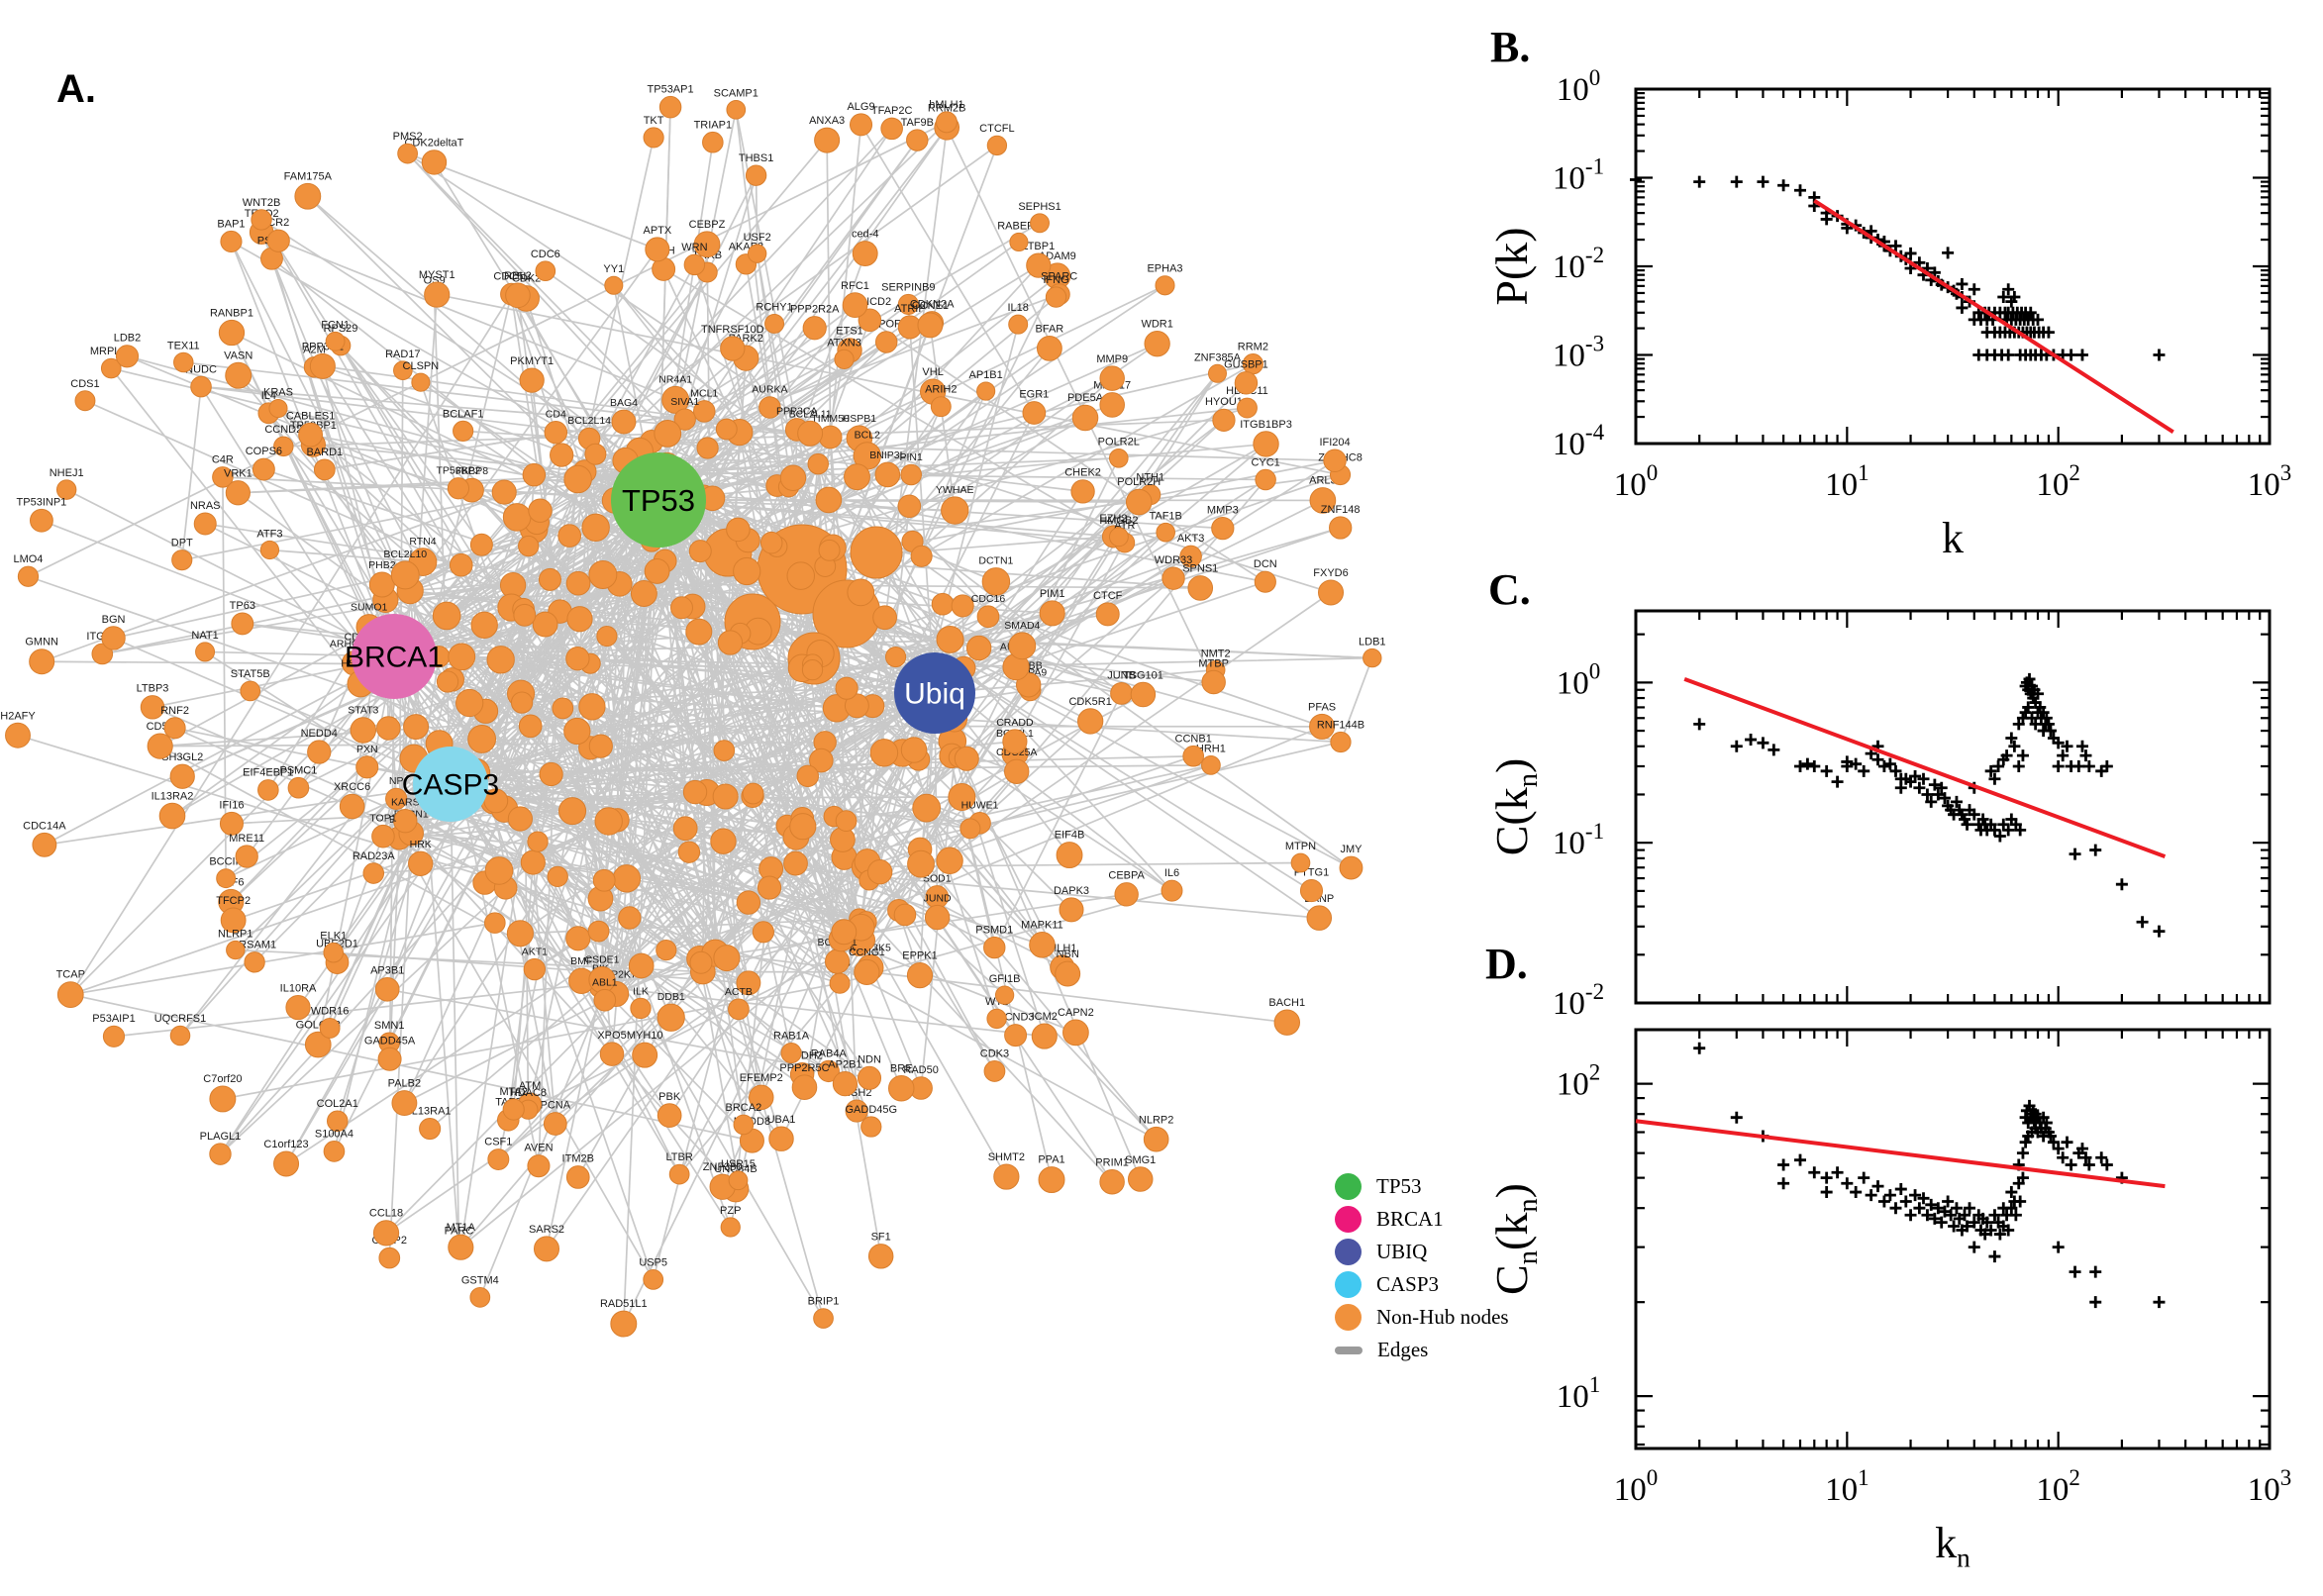  Describe the element at coordinates (325, 452) in the screenshot. I see `nonhub-node-label: BARD1` at that location.